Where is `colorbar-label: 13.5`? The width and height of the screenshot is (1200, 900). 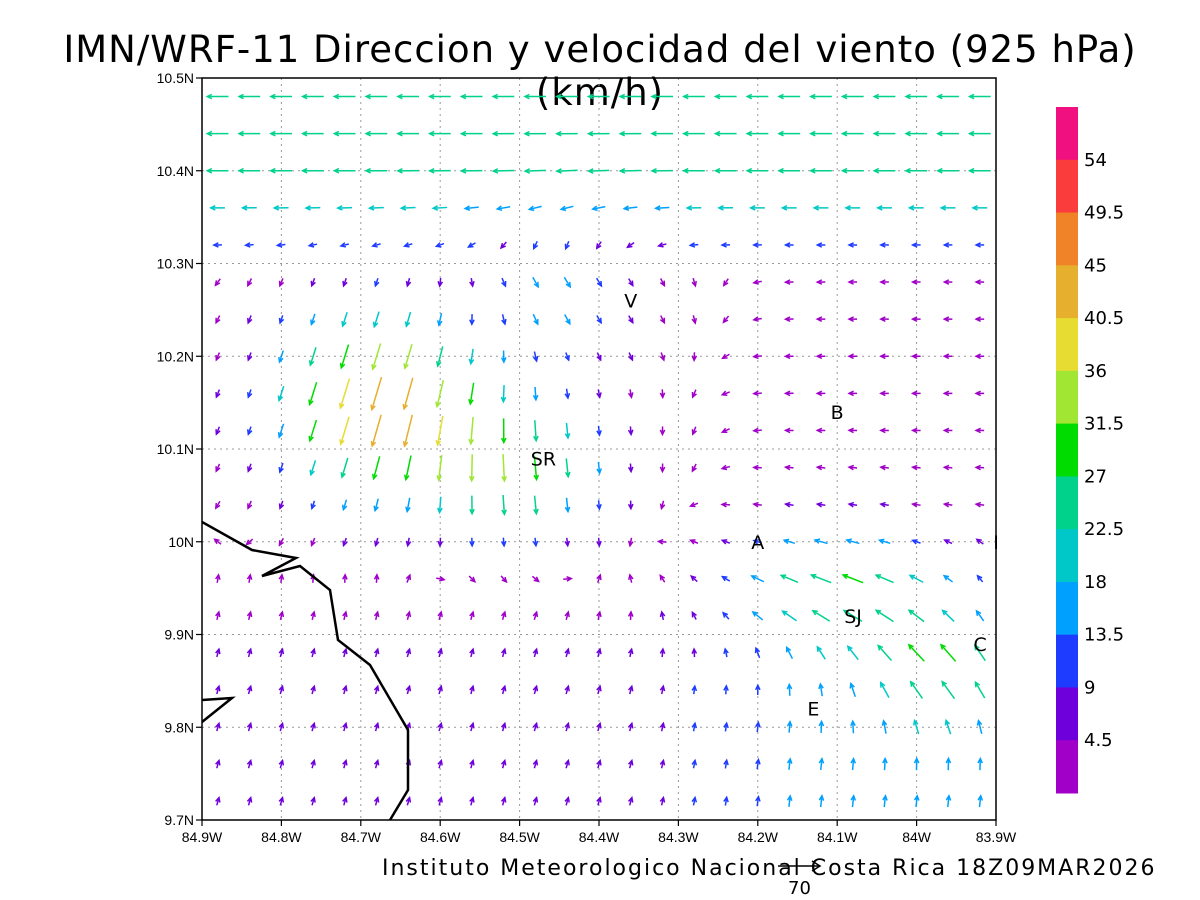 colorbar-label: 13.5 is located at coordinates (1104, 635).